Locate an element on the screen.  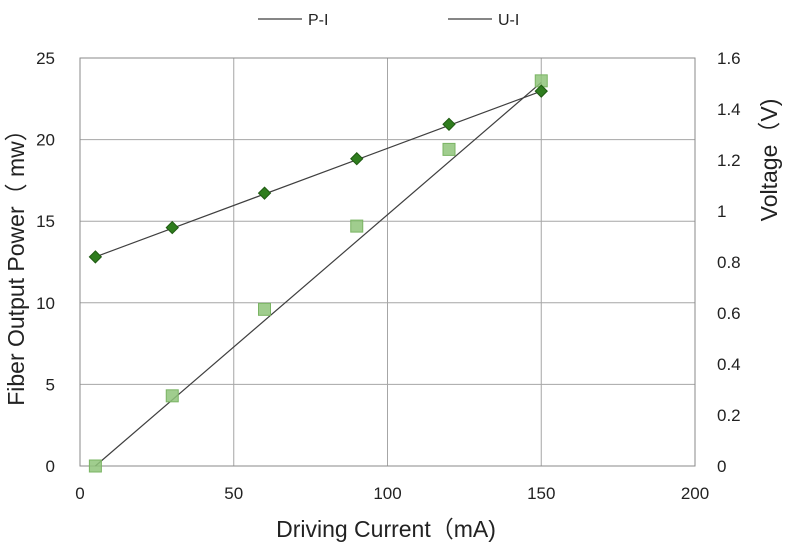
y-tick-label-3: 15 is located at coordinates (45, 221).